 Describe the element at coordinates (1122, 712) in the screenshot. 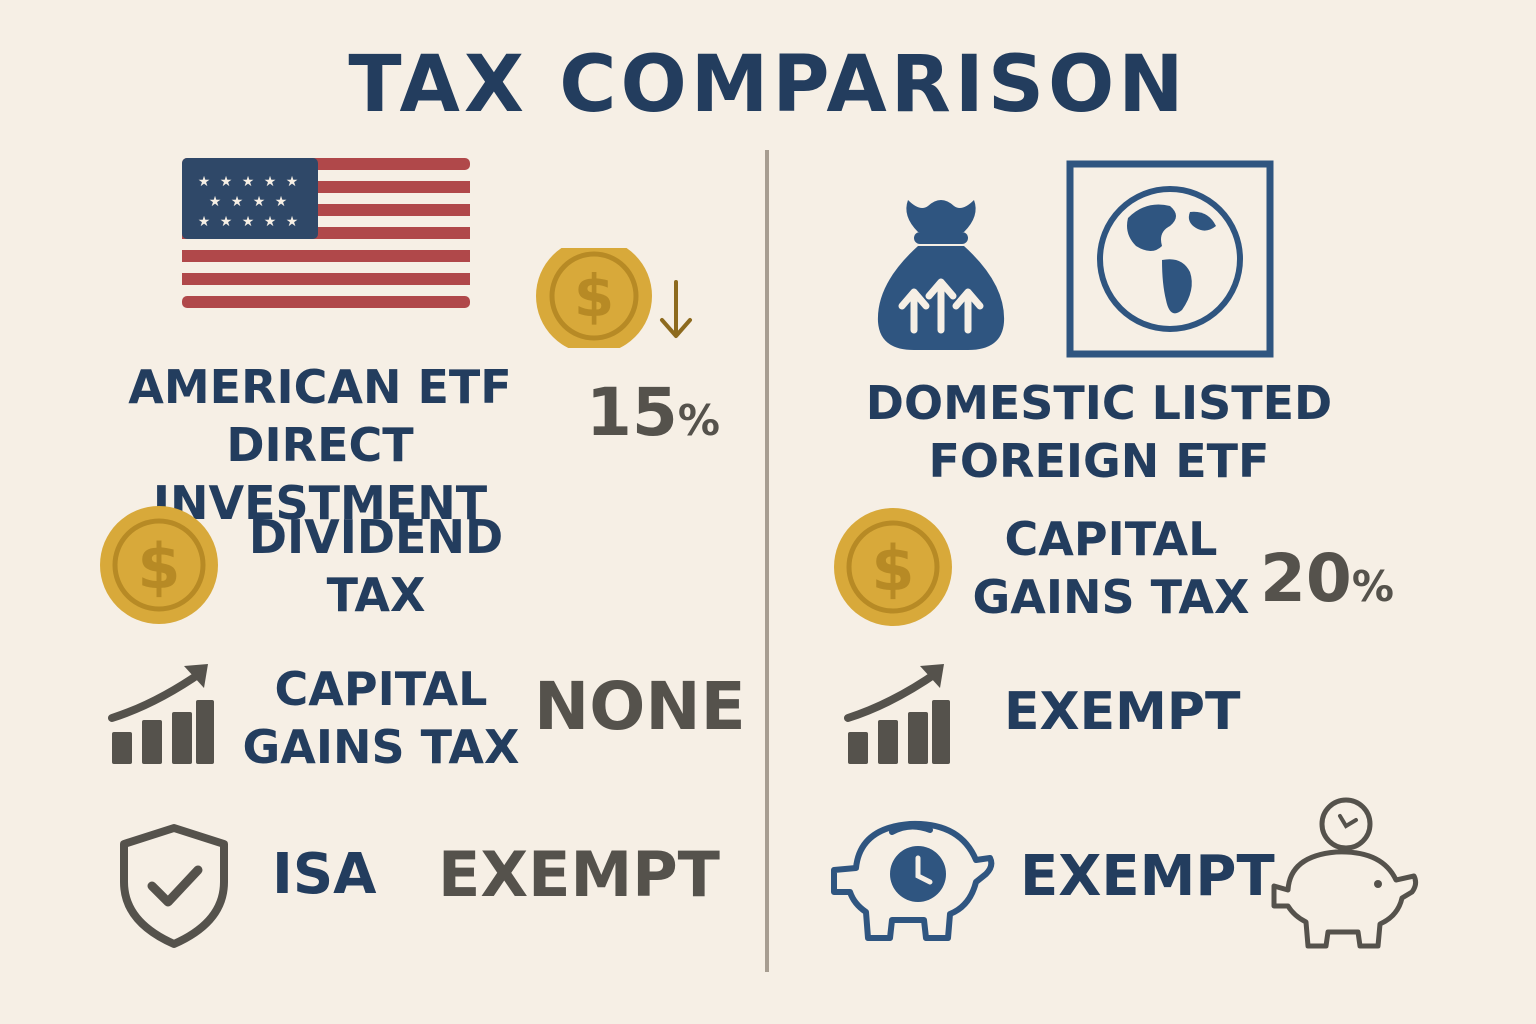

I see `right-growth-value: EXEMPT` at that location.